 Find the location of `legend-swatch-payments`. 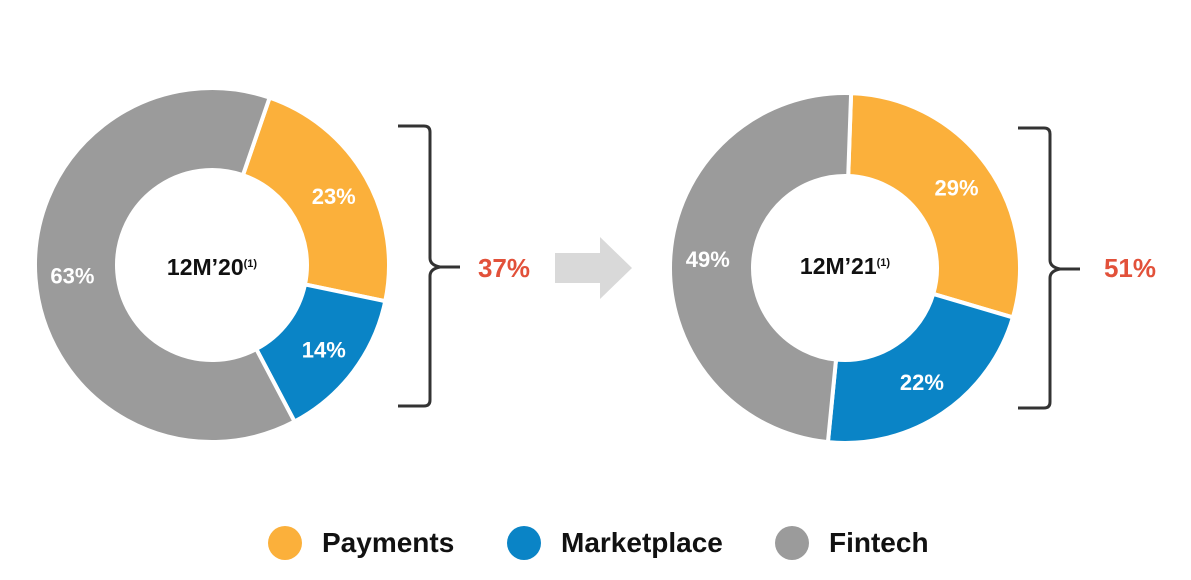

legend-swatch-payments is located at coordinates (285, 543).